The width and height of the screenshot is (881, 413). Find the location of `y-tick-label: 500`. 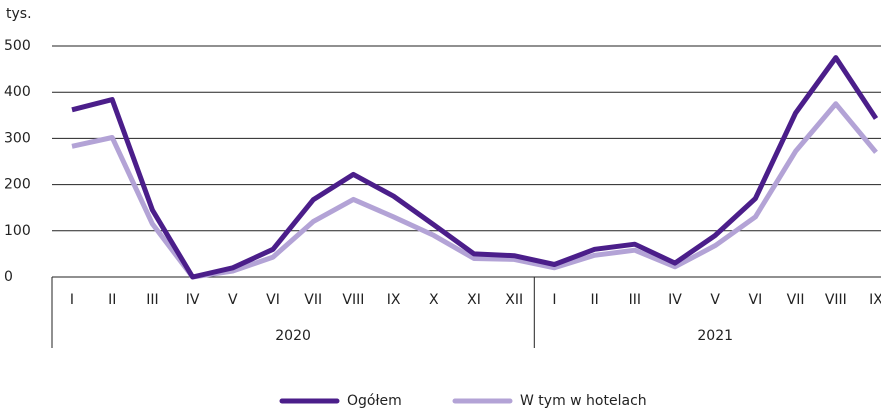

y-tick-label: 500 is located at coordinates (17, 46).